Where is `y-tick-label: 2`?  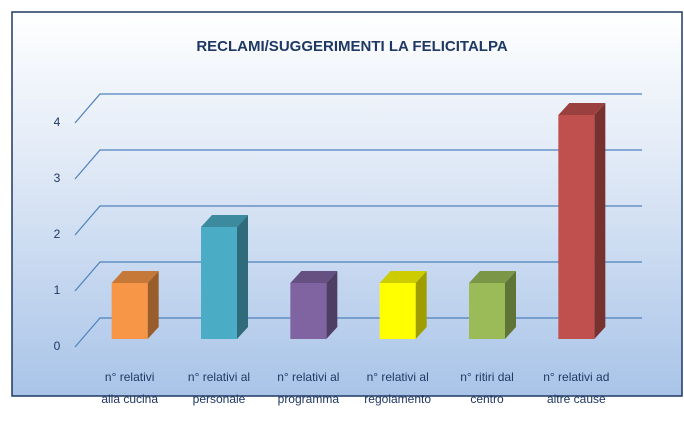 y-tick-label: 2 is located at coordinates (57, 234).